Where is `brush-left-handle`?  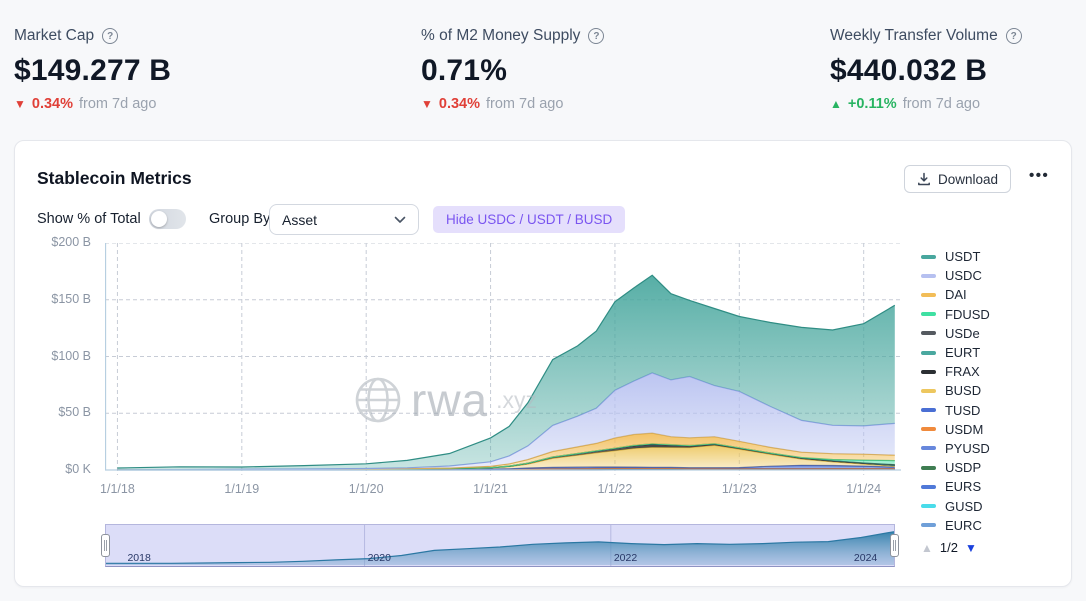
brush-left-handle is located at coordinates (105, 545).